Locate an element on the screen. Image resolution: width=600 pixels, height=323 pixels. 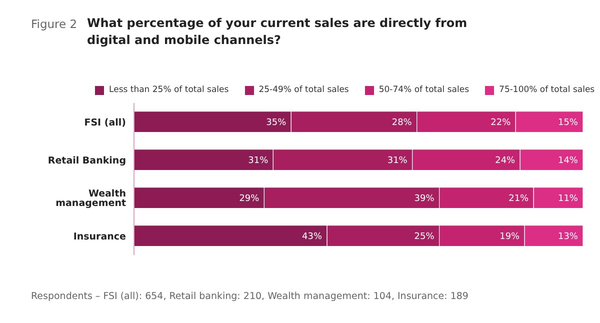
data-label: 11% is located at coordinates (568, 199).